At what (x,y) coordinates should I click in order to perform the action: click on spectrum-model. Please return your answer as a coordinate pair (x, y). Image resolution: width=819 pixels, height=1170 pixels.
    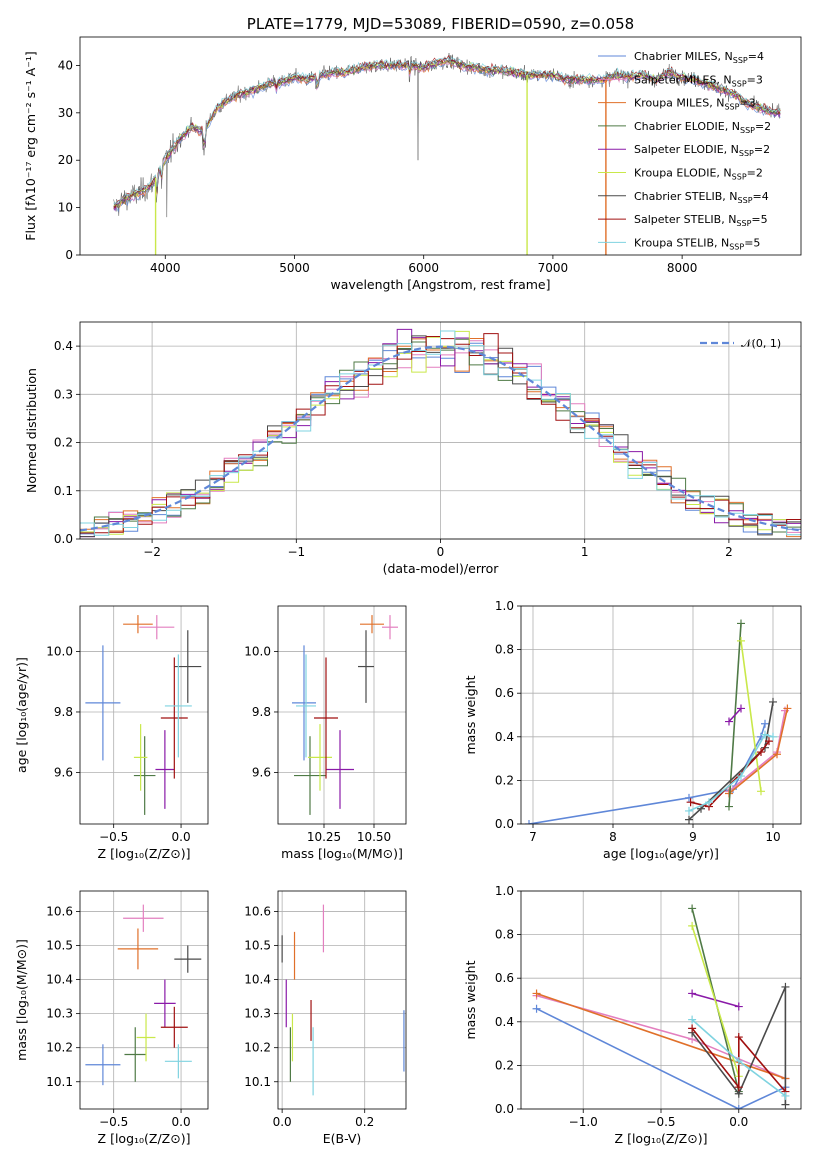
    Looking at the image, I should click on (447, 132).